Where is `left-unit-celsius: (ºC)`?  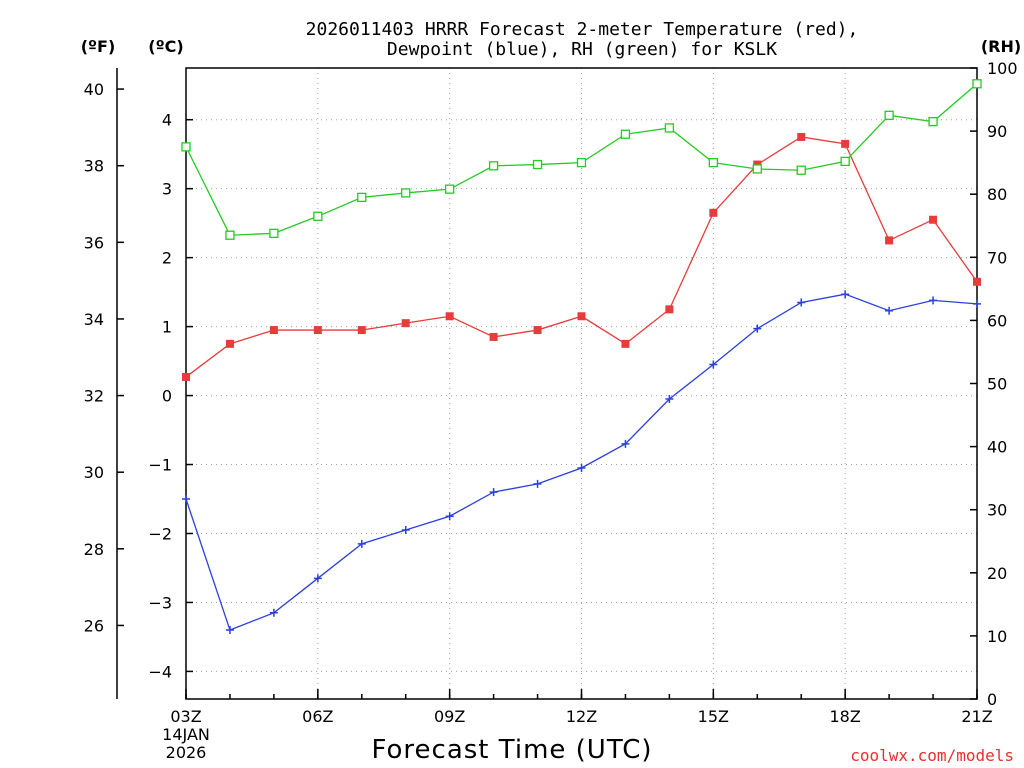
left-unit-celsius: (ºC) is located at coordinates (165, 46).